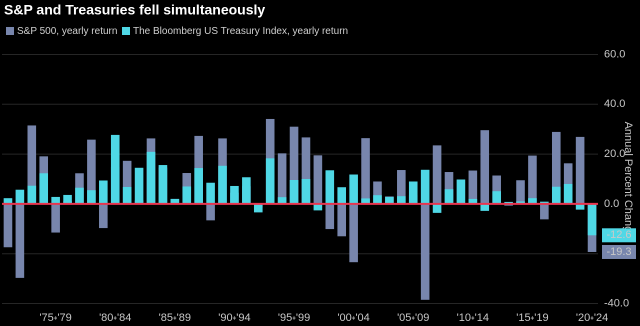  Describe the element at coordinates (628, 180) in the screenshot. I see `y-axis-label: Annual Percent Change` at that location.